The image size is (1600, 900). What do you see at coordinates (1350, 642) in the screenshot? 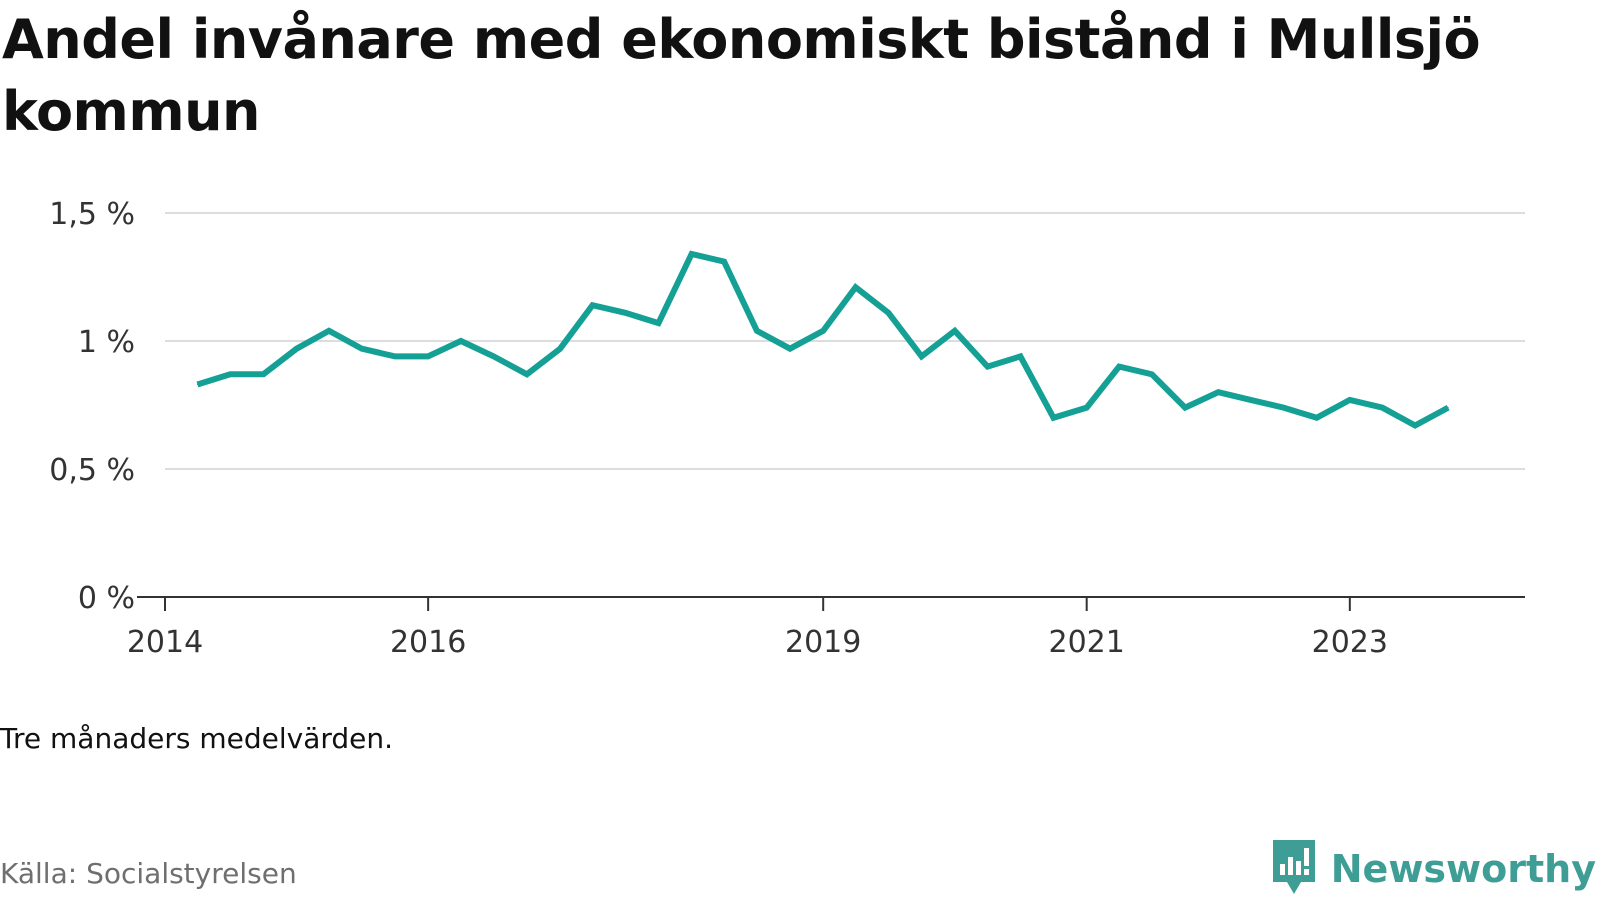
I see `x-tick-label: 2023` at bounding box center [1350, 642].